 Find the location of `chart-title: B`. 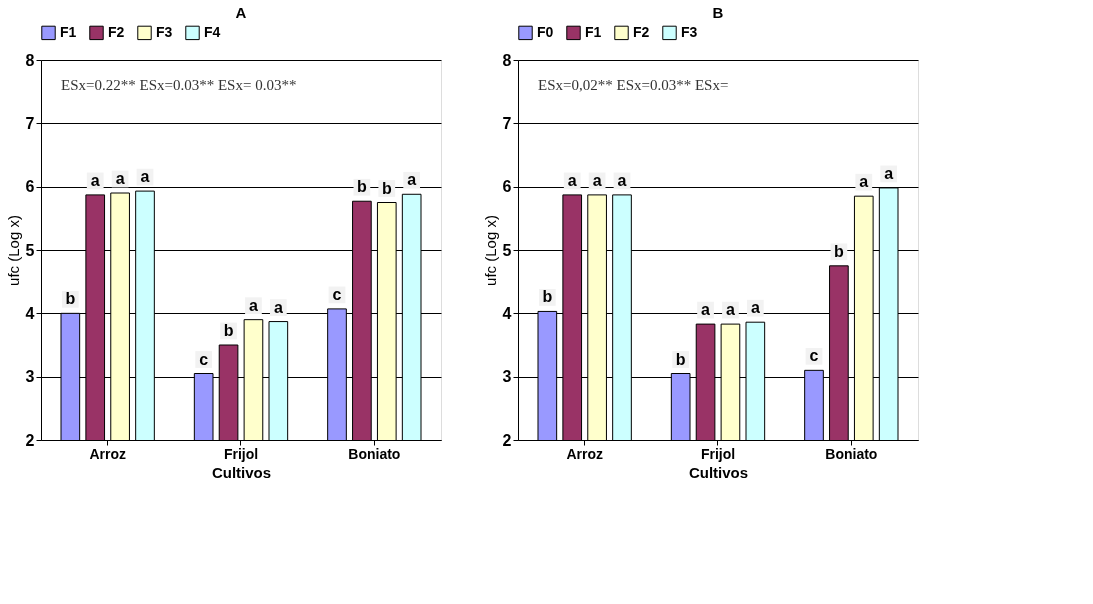

chart-title: B is located at coordinates (718, 12).